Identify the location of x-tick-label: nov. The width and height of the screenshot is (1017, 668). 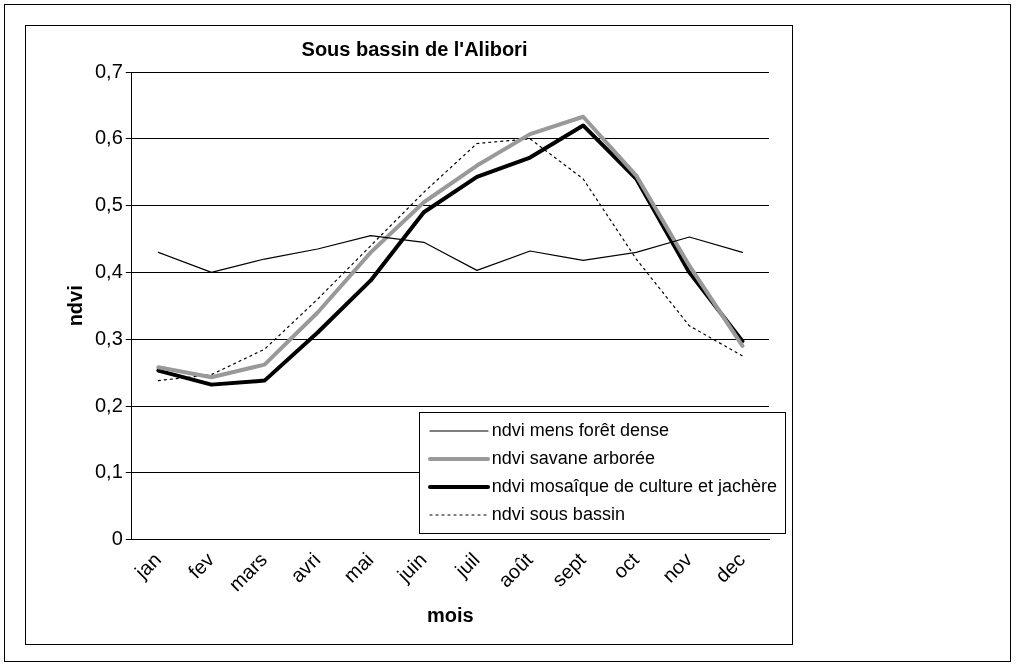
(677, 567).